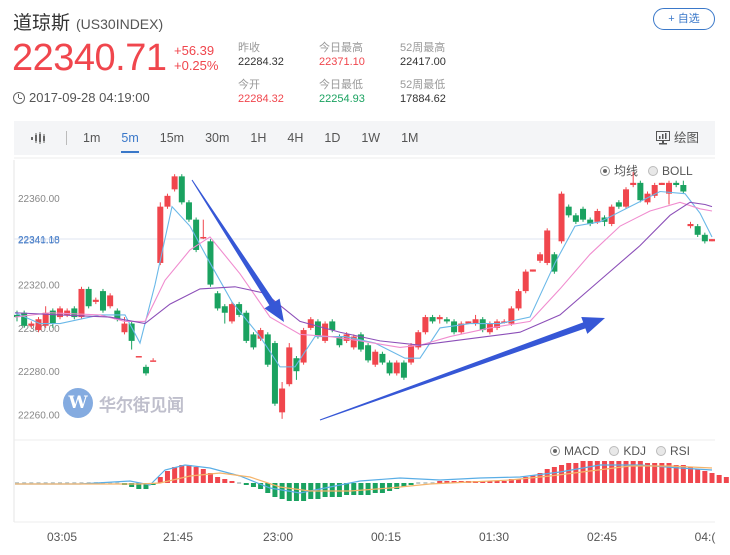  Describe the element at coordinates (662, 138) in the screenshot. I see `monitor-chart-icon` at that location.